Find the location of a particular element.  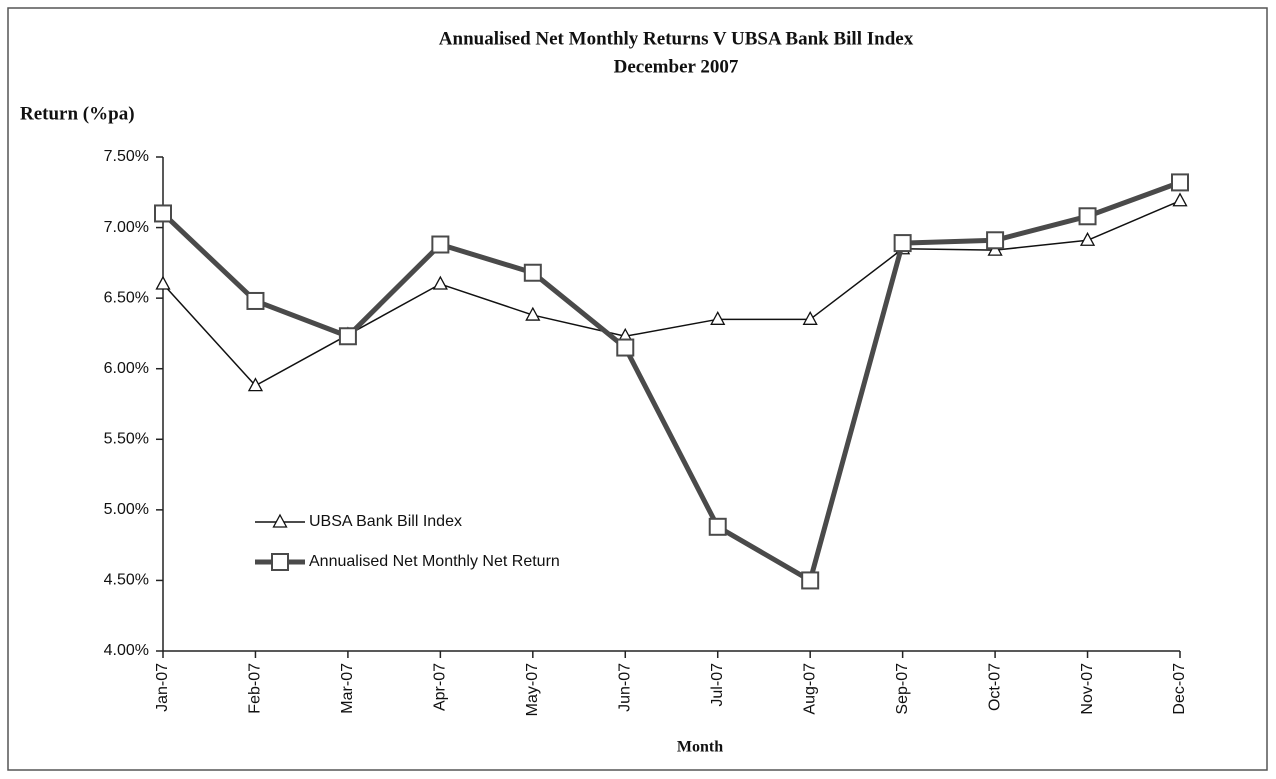

chart-subtitle: December 2007 is located at coordinates (676, 66).